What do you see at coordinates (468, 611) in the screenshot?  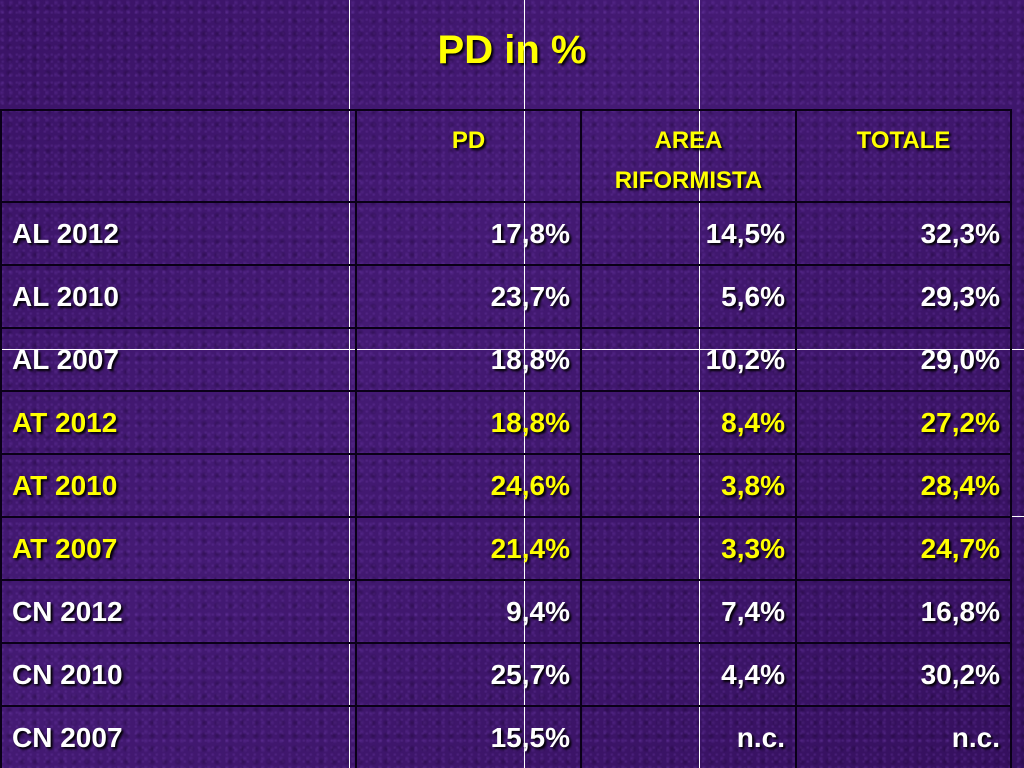 I see `cell-pd: 9,4%` at bounding box center [468, 611].